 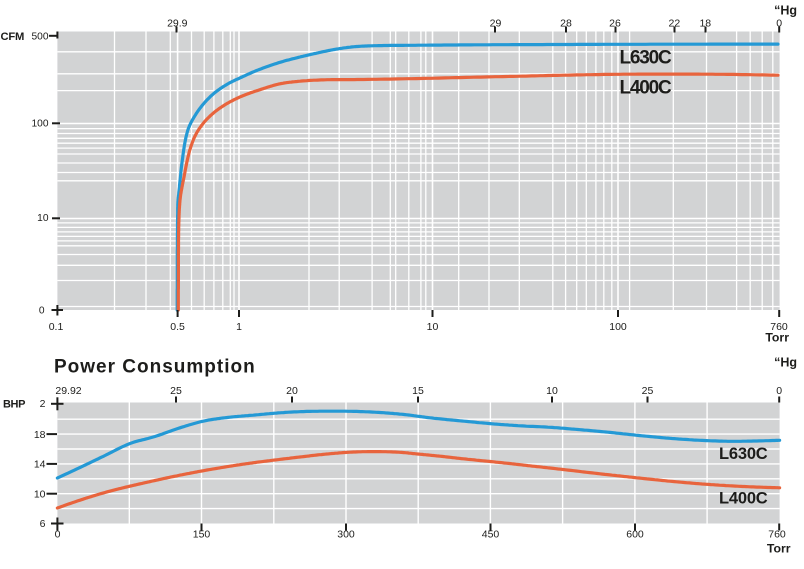 What do you see at coordinates (13, 37) in the screenshot?
I see `svg-text: CFM` at bounding box center [13, 37].